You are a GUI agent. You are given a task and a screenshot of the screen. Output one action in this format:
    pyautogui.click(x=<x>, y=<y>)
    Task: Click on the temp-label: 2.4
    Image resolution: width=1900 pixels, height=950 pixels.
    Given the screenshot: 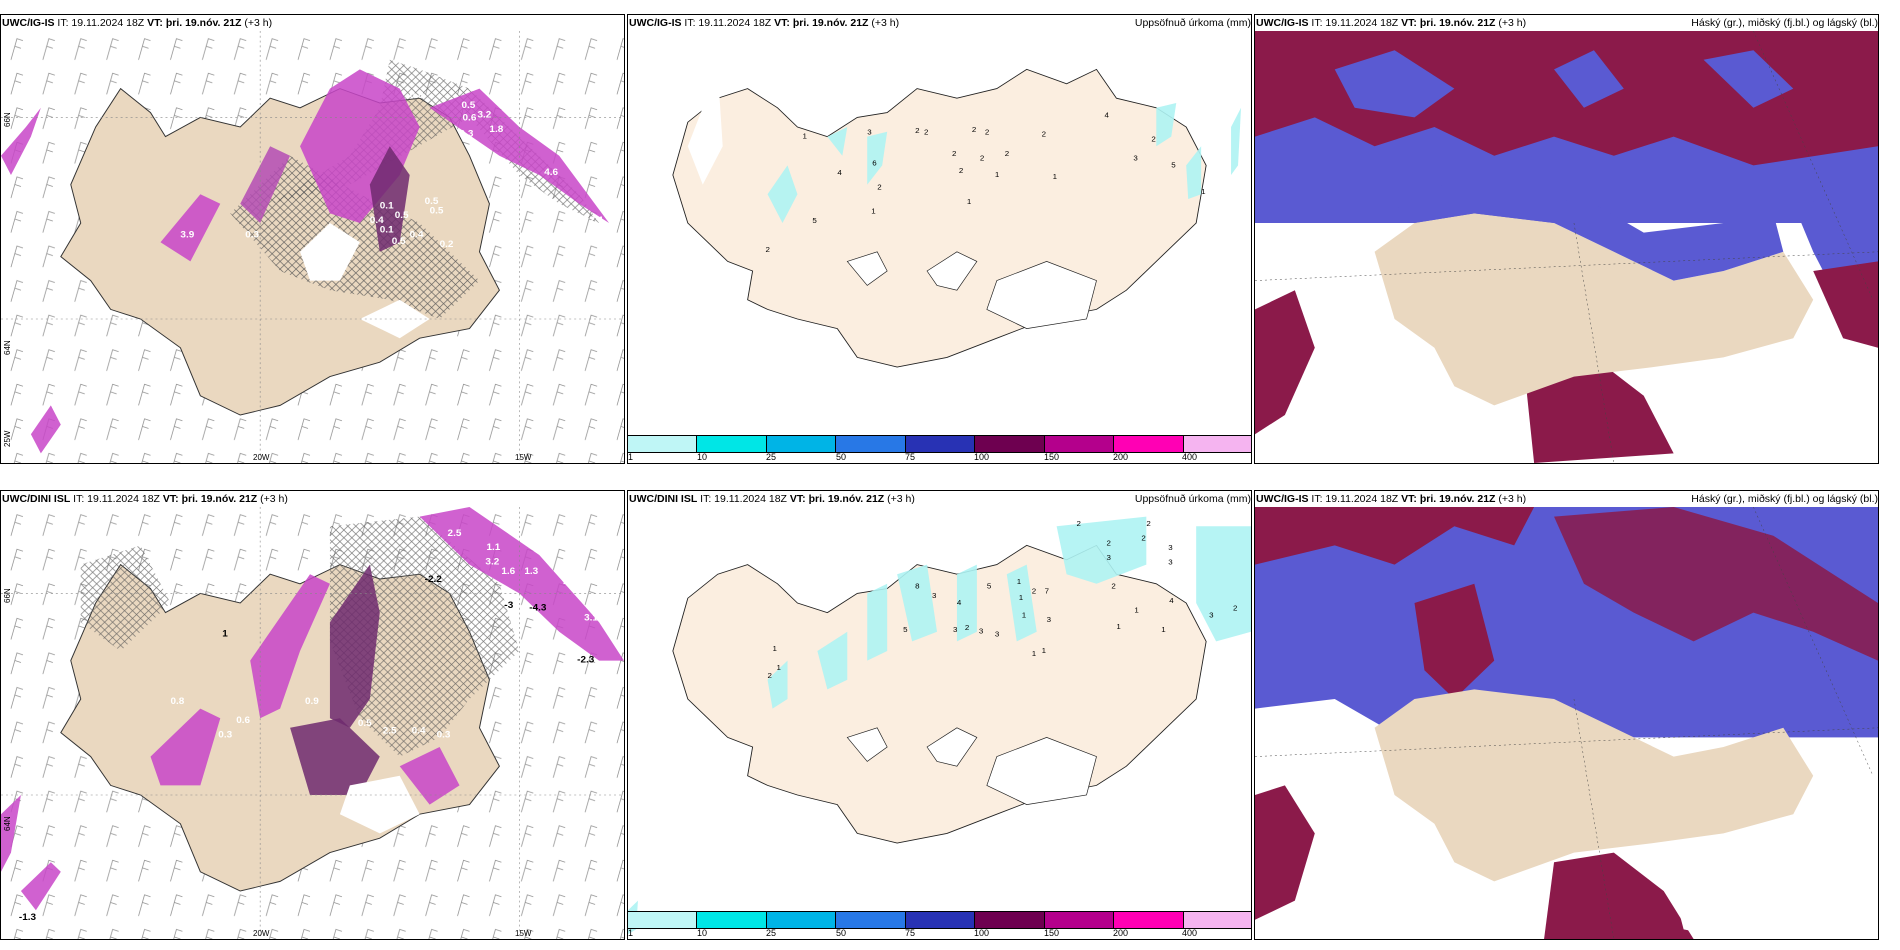 What is the action you would take?
    pyautogui.click(x=596, y=220)
    